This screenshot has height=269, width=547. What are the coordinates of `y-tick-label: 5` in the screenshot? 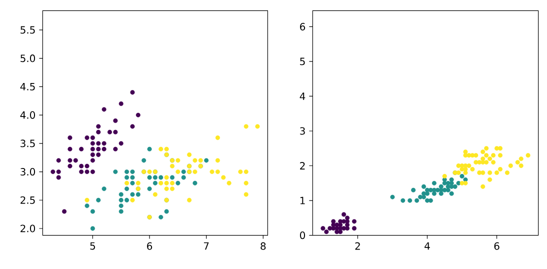 It's located at (302, 62).